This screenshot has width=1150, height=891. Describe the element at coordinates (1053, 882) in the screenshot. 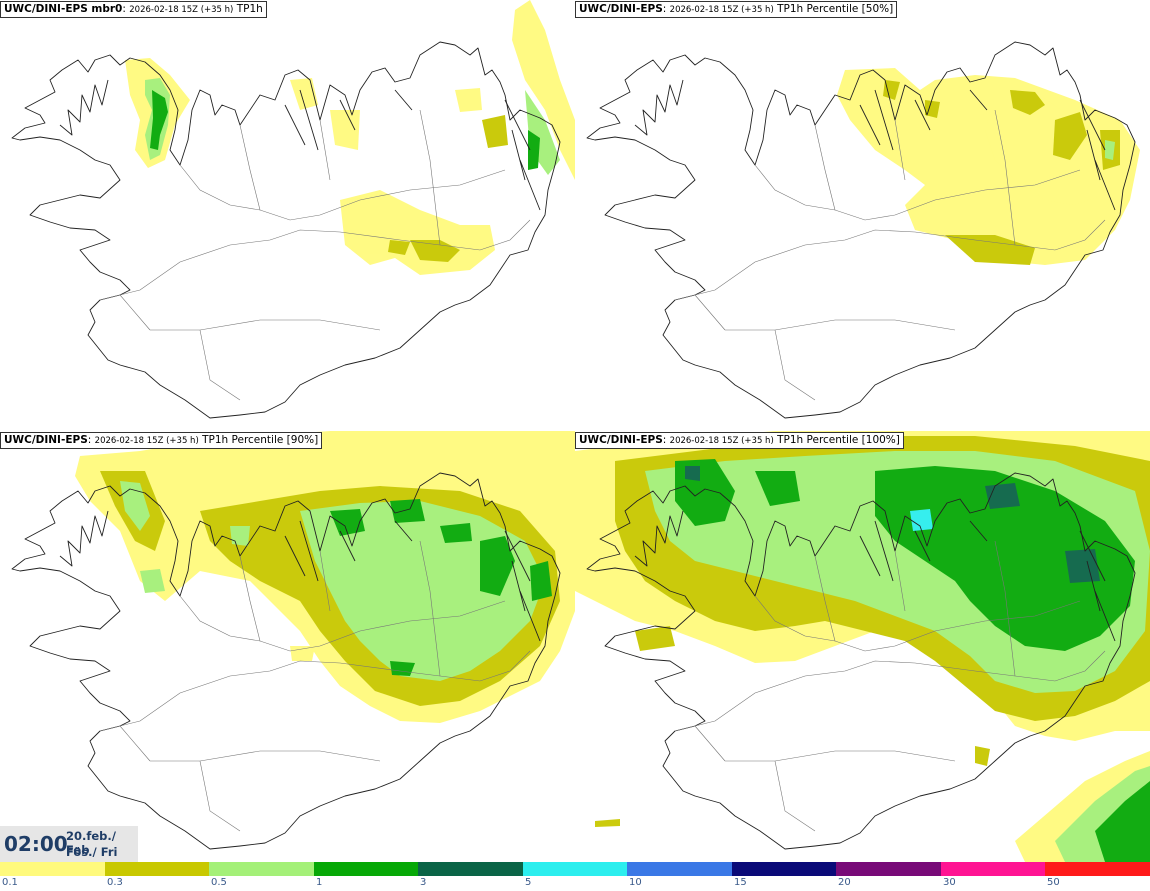

I see `legend-tick-label: 50` at that location.